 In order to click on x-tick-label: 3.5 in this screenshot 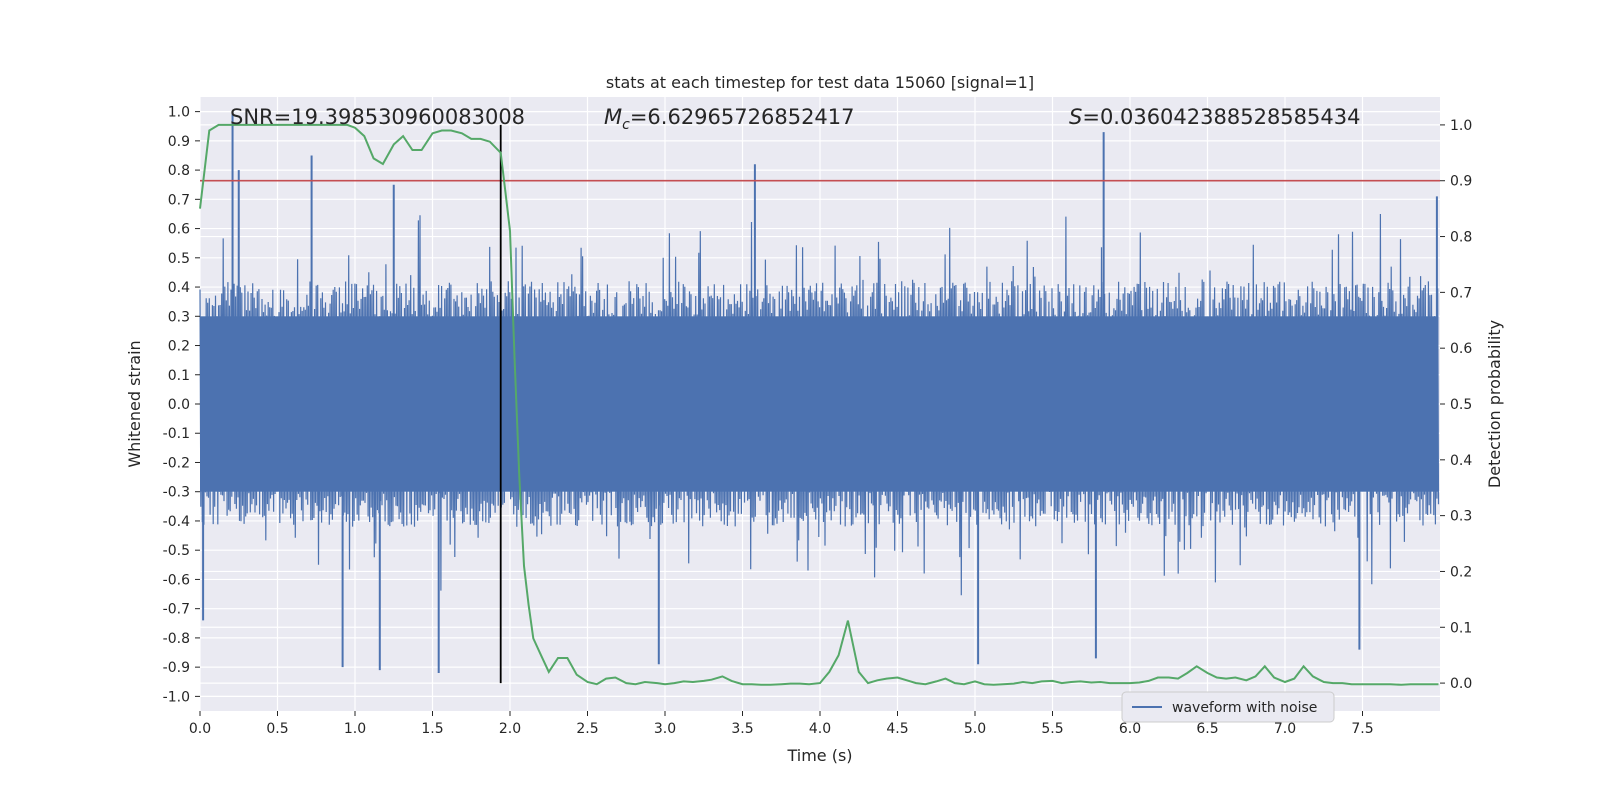, I will do `click(742, 729)`.